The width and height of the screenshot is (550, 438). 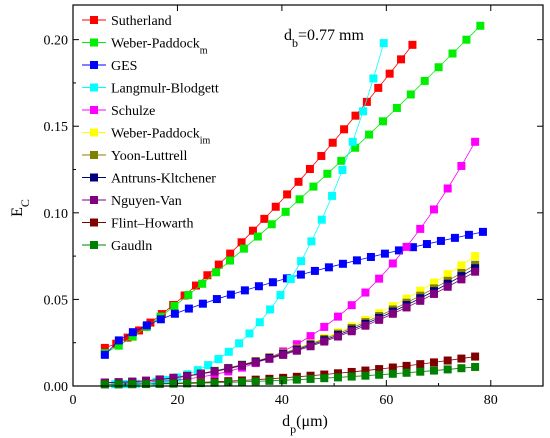 What do you see at coordinates (386, 400) in the screenshot?
I see `x-tick-label: 60` at bounding box center [386, 400].